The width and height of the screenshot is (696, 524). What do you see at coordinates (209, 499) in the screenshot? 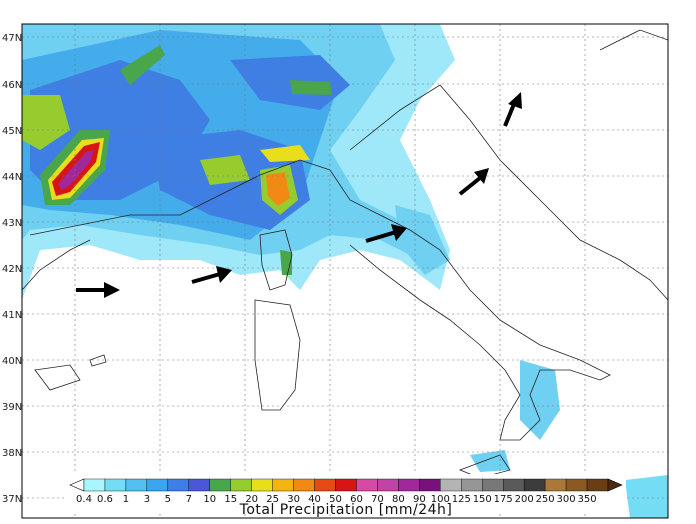
I see `colorbar-level-label: 10` at bounding box center [209, 499].